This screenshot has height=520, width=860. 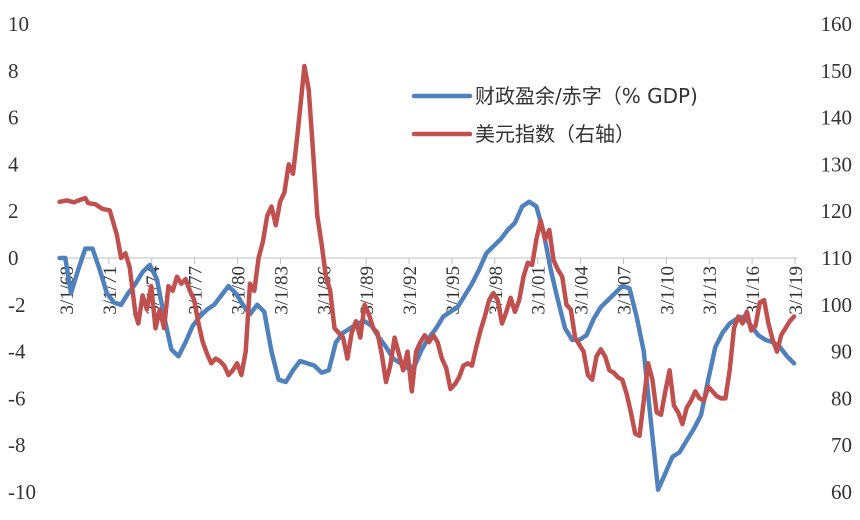 I want to click on y-right-tick-label: 130, so click(x=837, y=164).